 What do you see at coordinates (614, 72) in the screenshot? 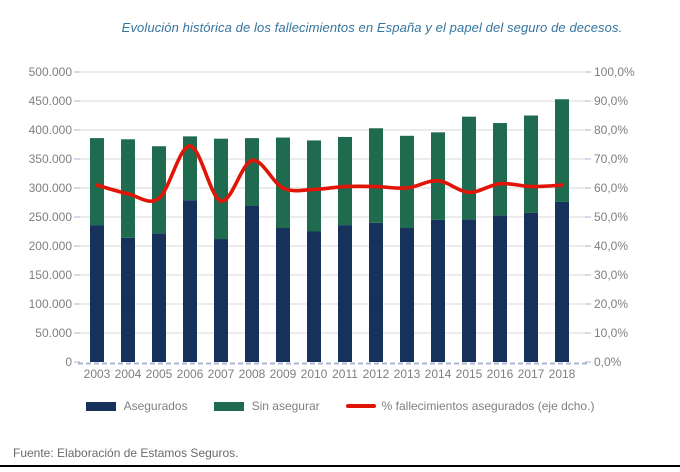
I see `right-axis-tick-label: 100,0%` at bounding box center [614, 72].